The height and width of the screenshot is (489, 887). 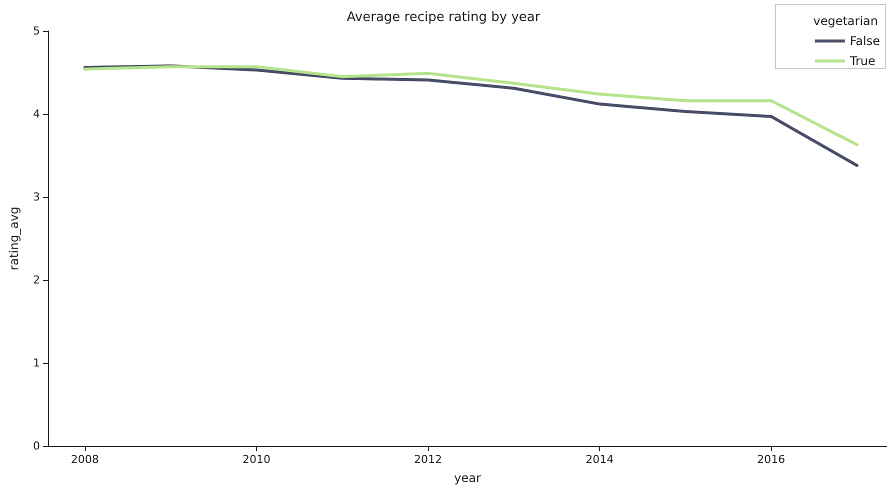 What do you see at coordinates (36, 363) in the screenshot?
I see `y-tick-label: 1` at bounding box center [36, 363].